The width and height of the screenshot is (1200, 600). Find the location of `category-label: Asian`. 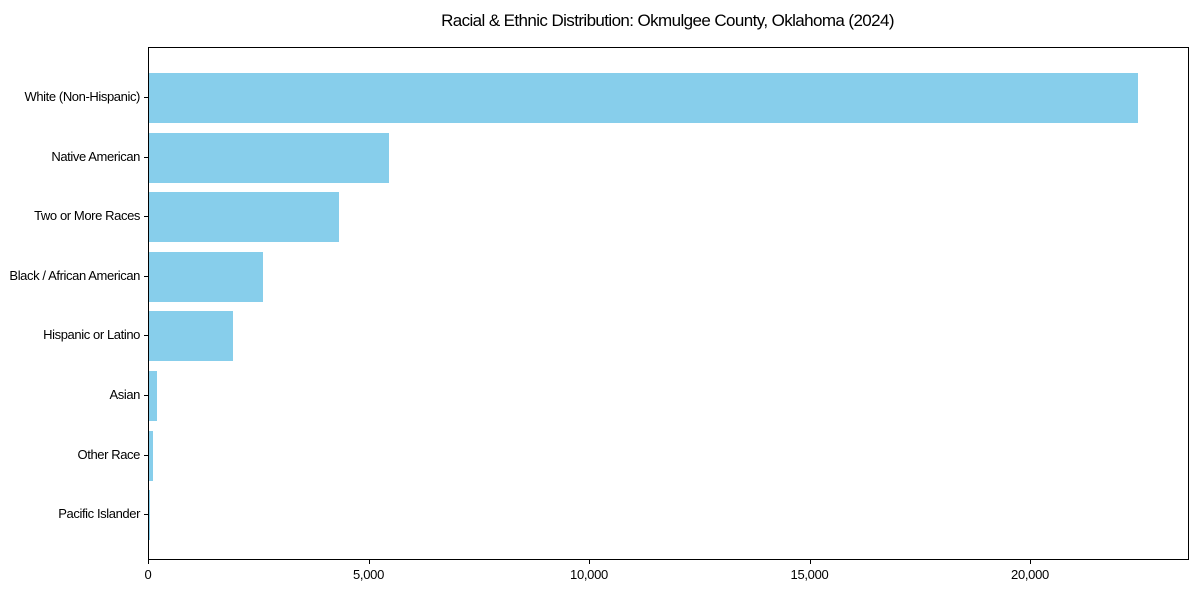

category-label: Asian is located at coordinates (124, 394).